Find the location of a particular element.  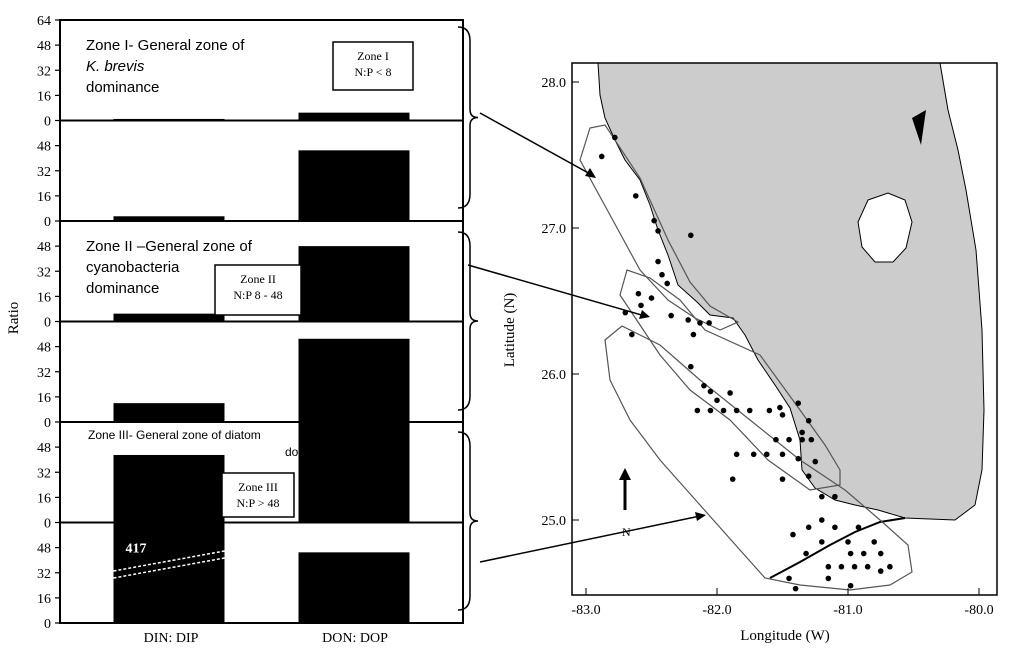

latitude-tick-label: 26.0 is located at coordinates (554, 375).